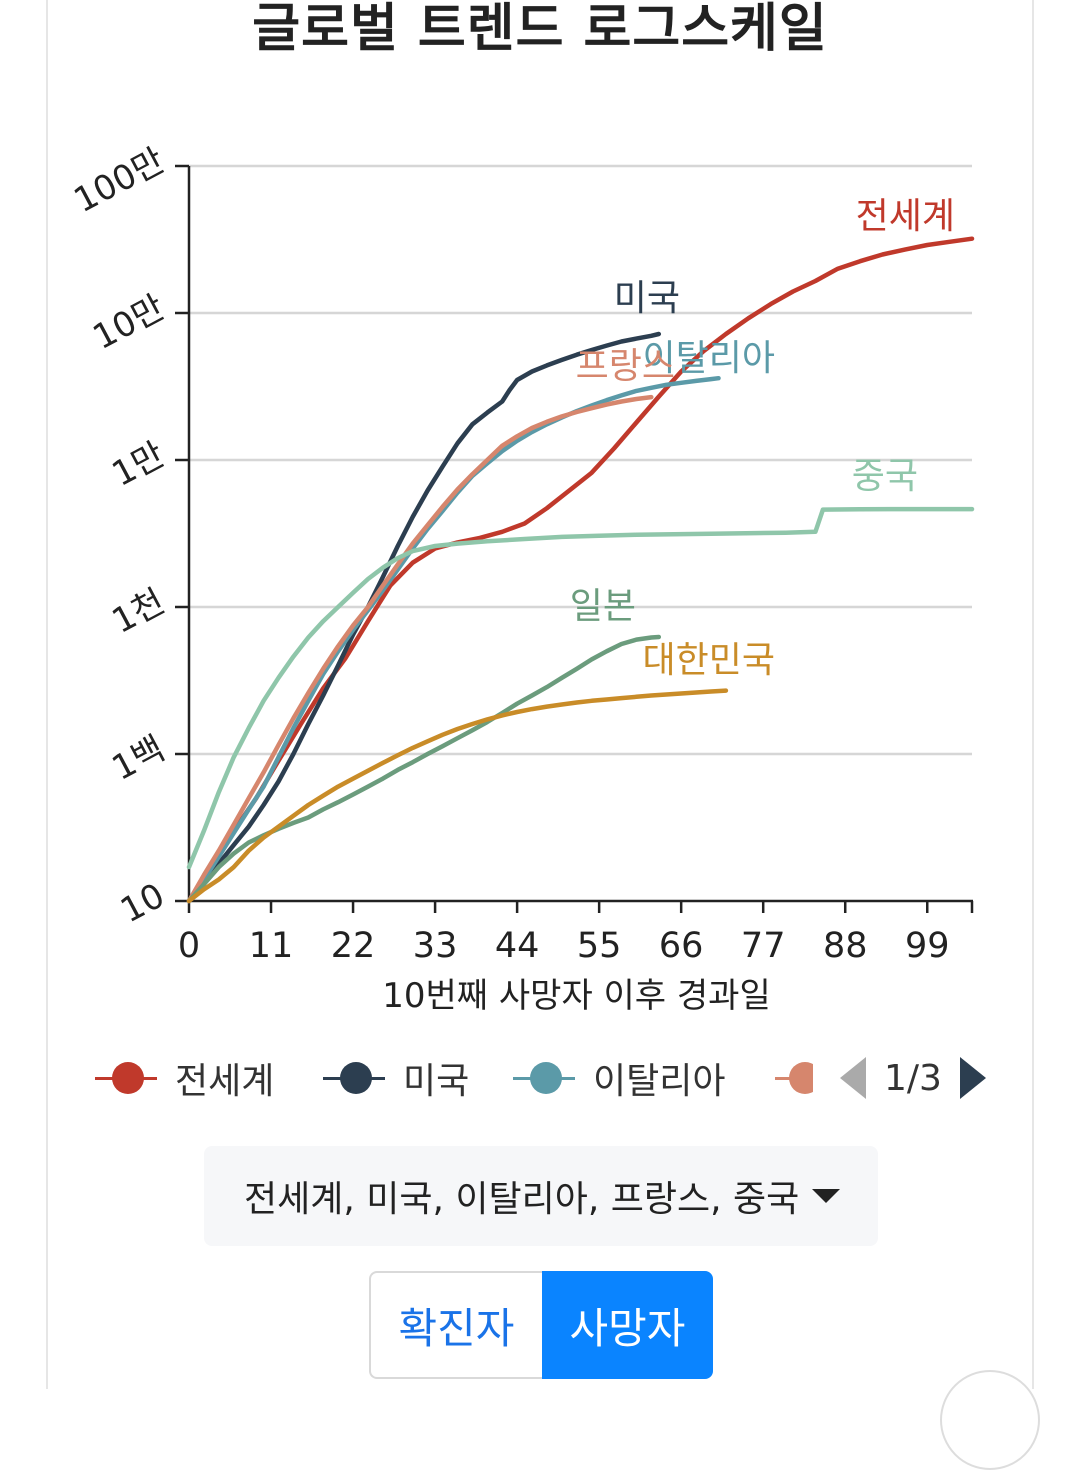 This screenshot has height=1470, width=1080. I want to click on legend-label-usa: 미국, so click(436, 1081).